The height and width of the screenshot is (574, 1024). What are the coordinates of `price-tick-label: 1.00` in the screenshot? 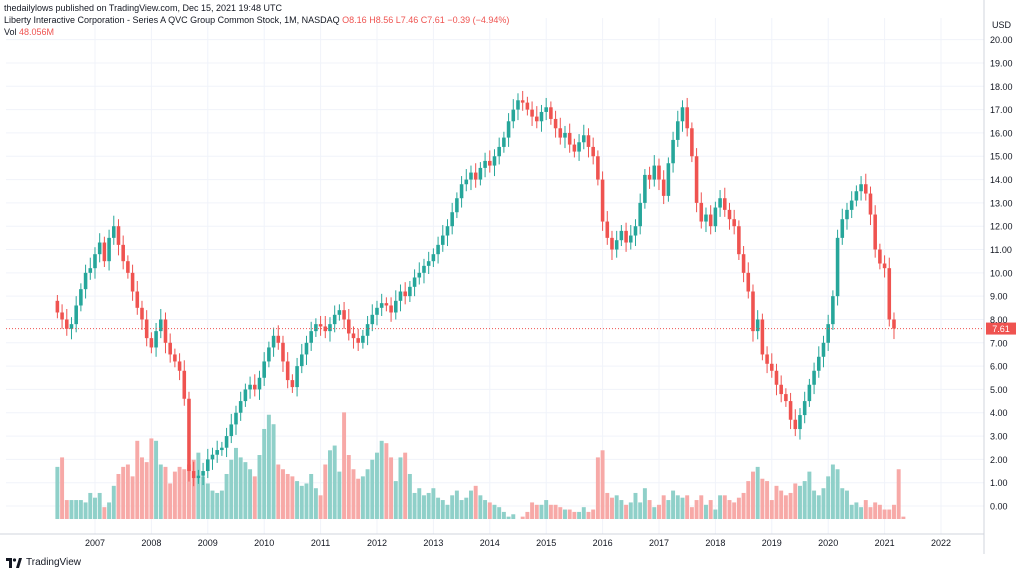 It's located at (999, 483).